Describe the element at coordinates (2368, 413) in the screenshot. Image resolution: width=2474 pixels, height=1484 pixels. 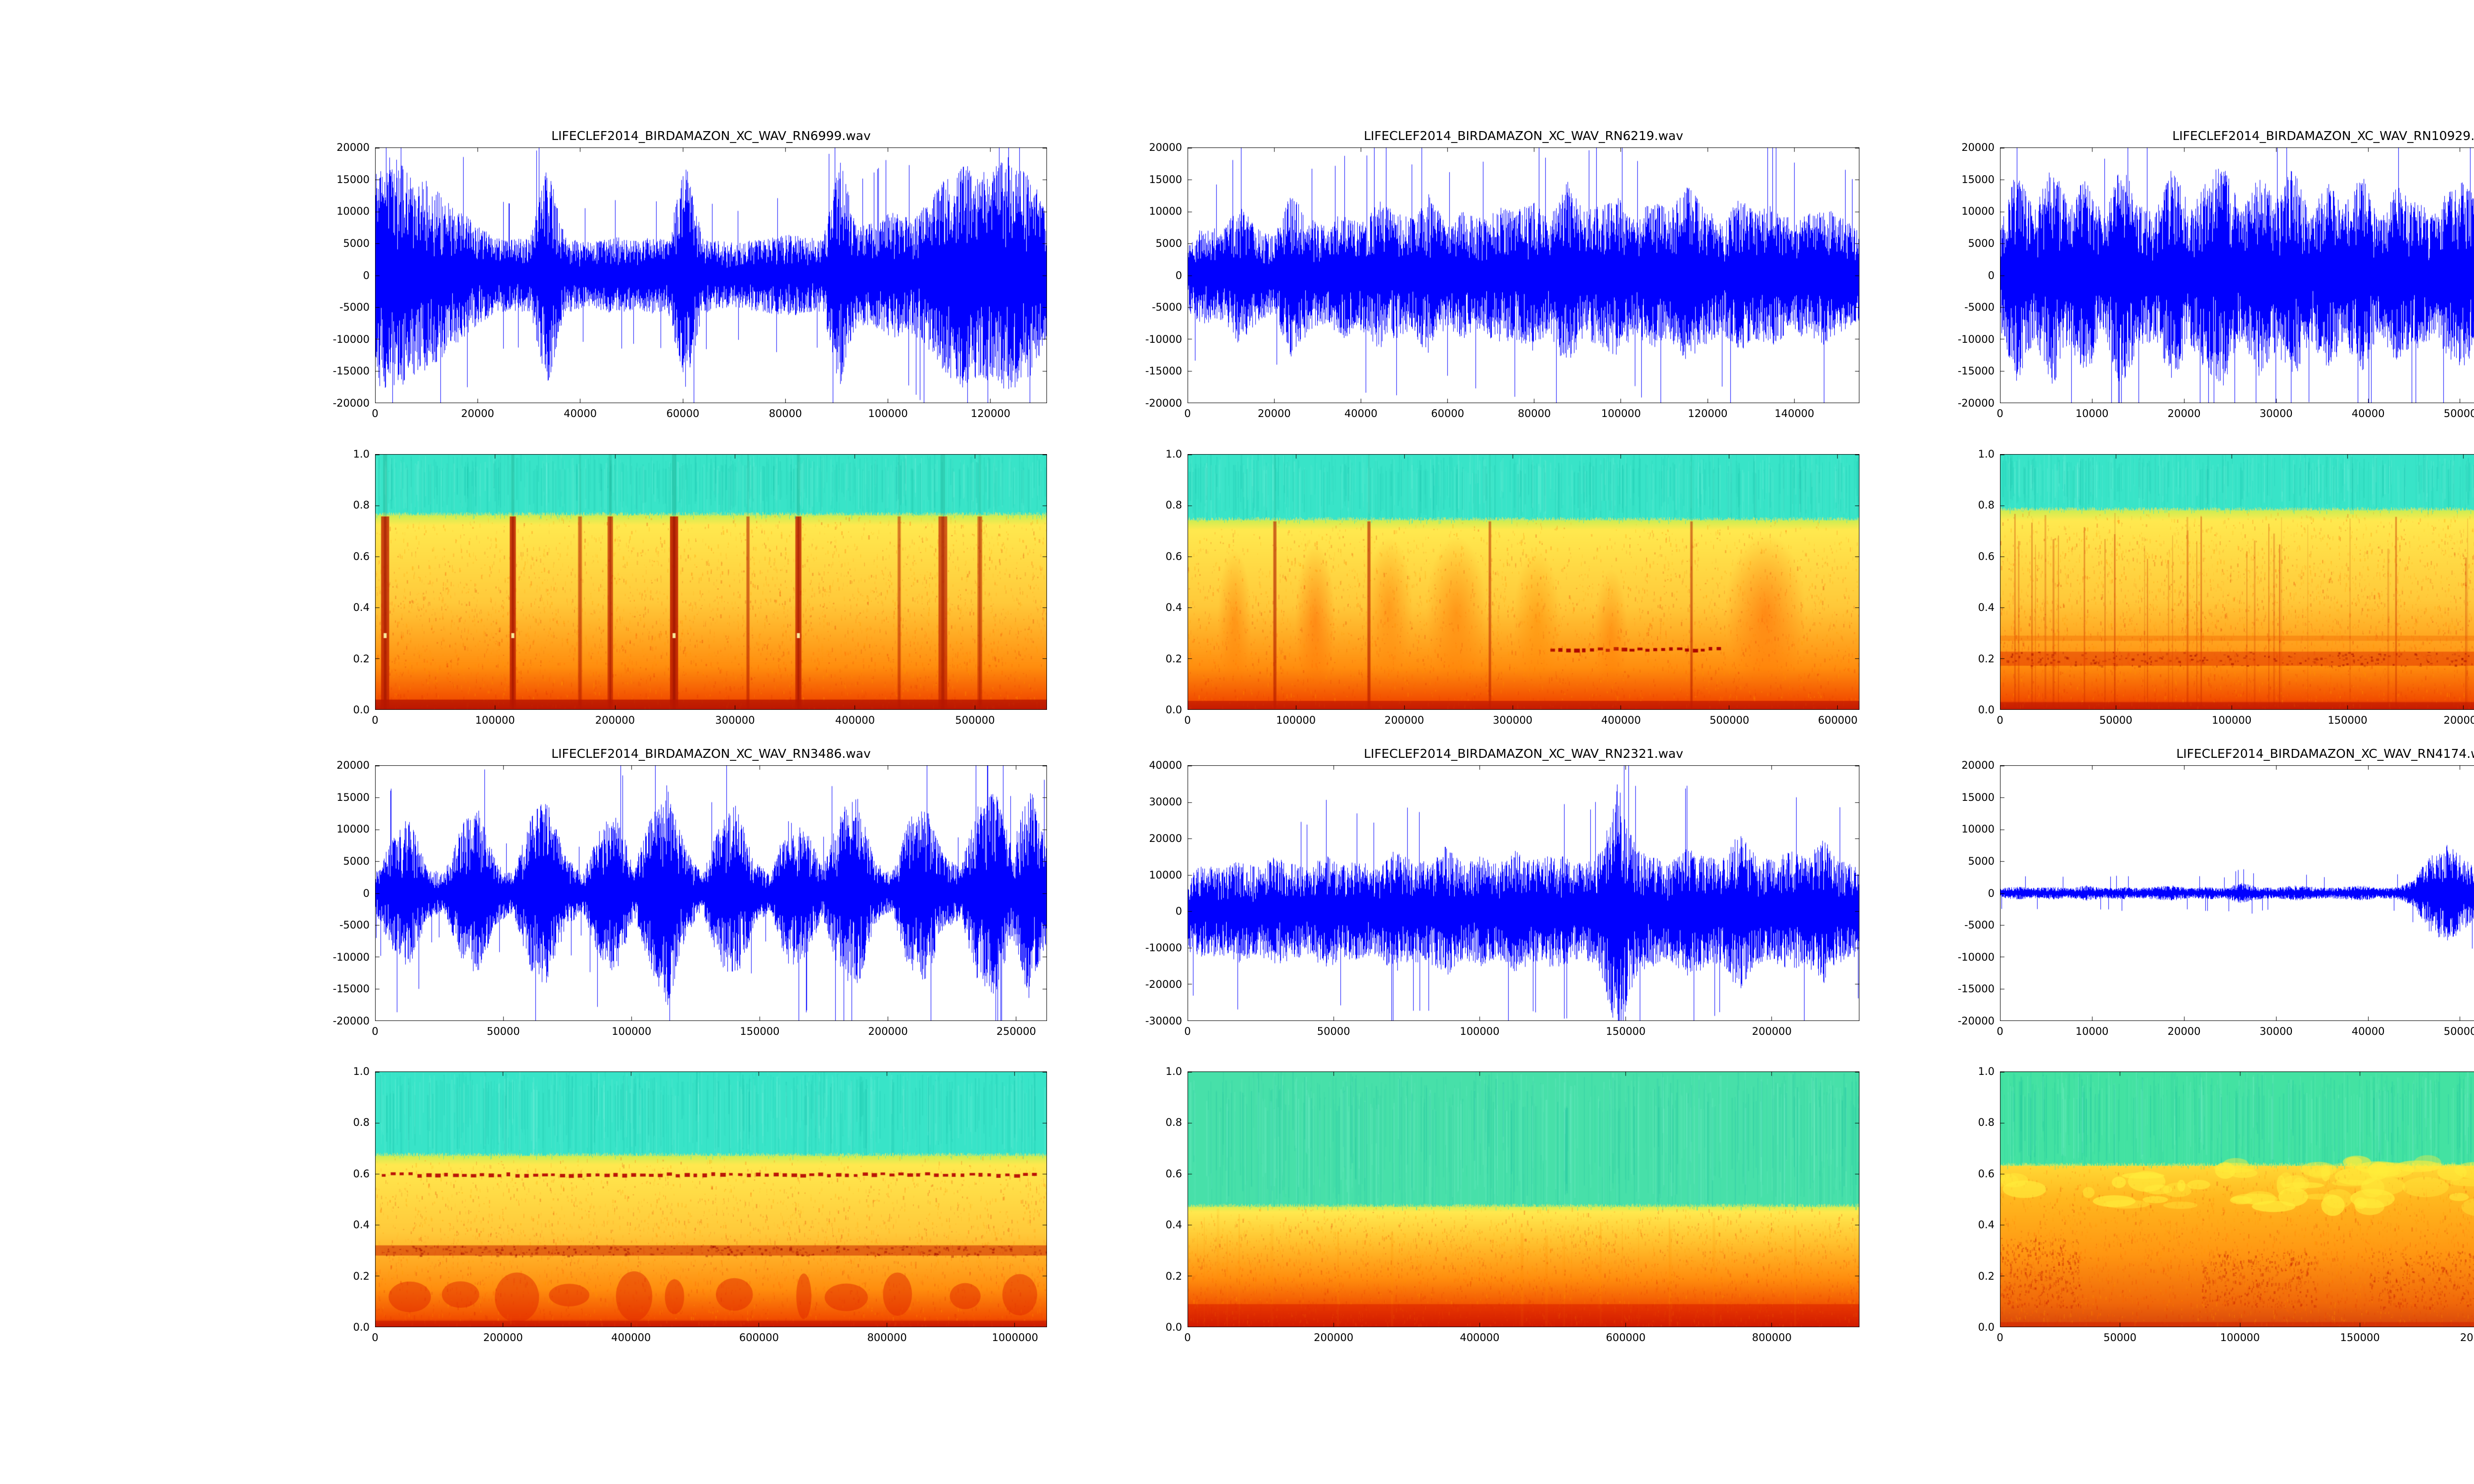
I see `x-tick-label: 40000` at that location.